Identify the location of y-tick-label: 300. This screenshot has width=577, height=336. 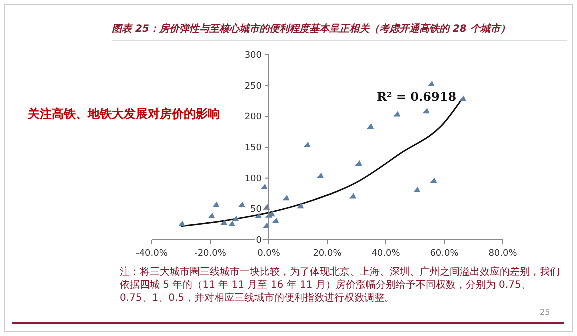
(253, 56).